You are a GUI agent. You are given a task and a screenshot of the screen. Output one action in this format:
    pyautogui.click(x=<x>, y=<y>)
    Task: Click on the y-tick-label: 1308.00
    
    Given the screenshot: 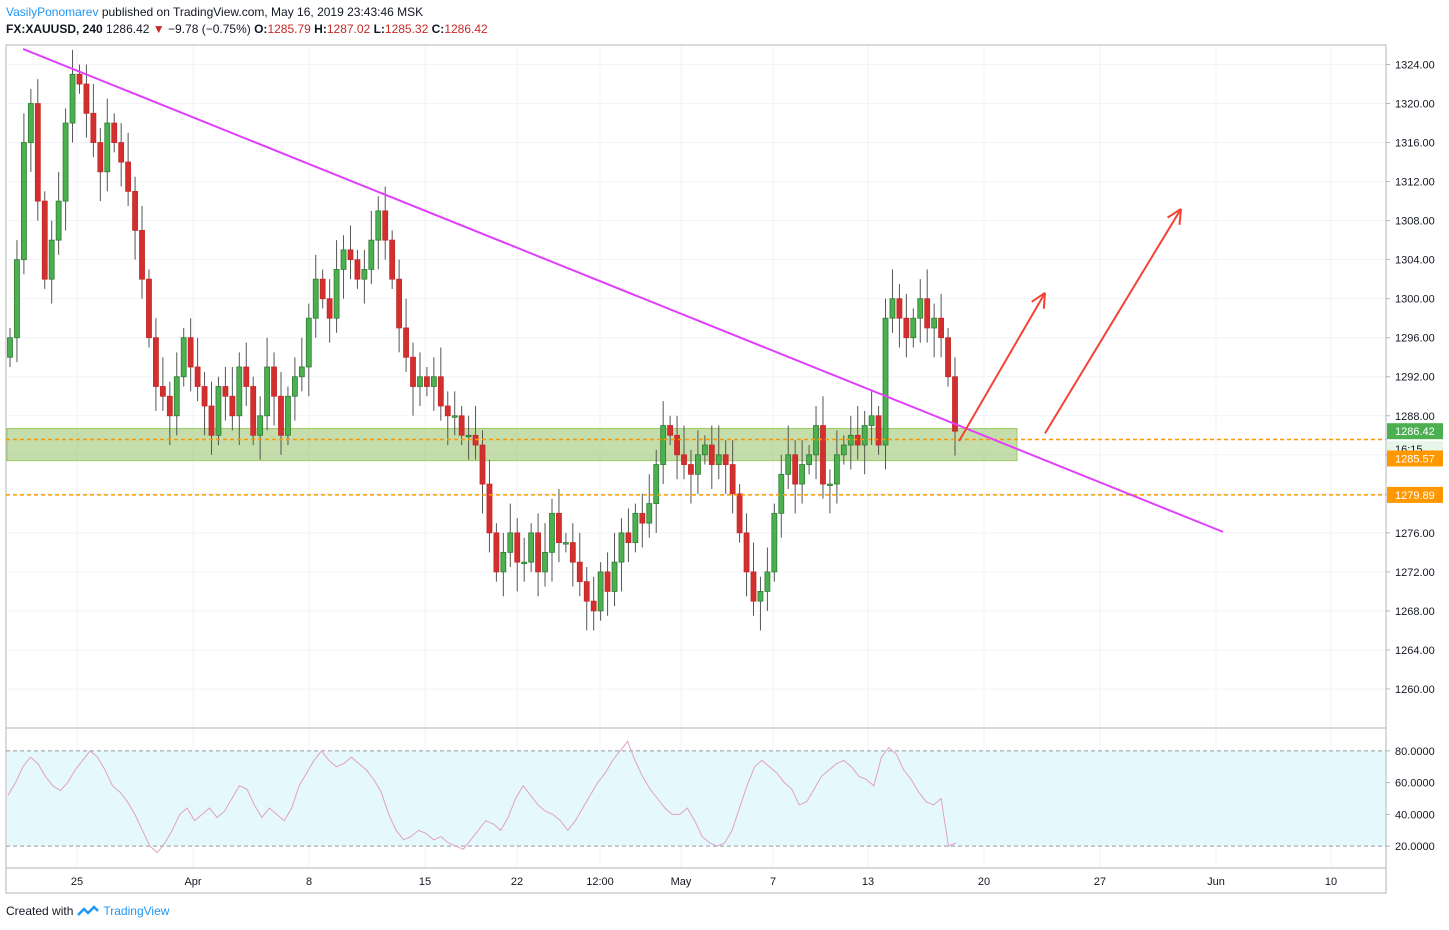 What is the action you would take?
    pyautogui.click(x=1415, y=222)
    